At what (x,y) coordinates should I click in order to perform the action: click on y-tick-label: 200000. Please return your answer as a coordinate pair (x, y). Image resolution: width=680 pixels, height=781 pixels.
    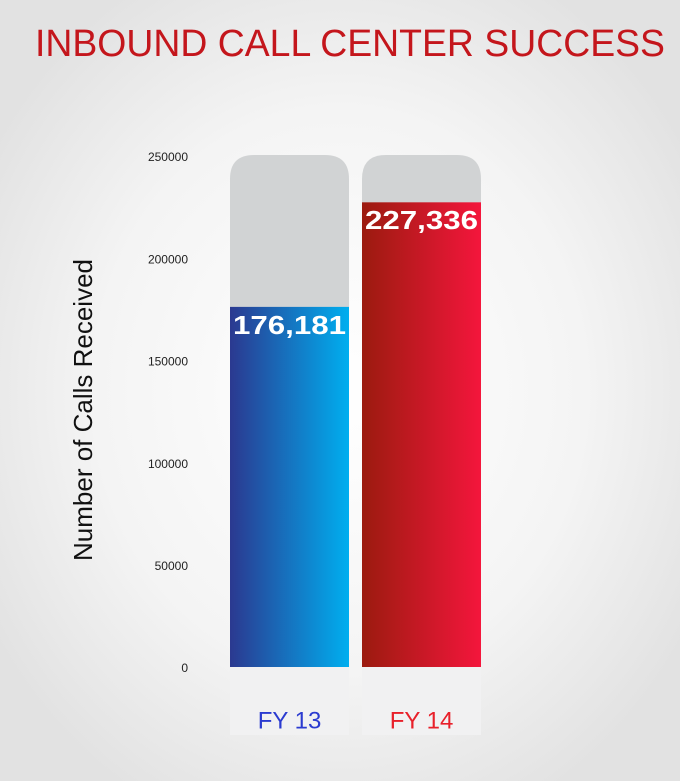
    Looking at the image, I should click on (168, 259).